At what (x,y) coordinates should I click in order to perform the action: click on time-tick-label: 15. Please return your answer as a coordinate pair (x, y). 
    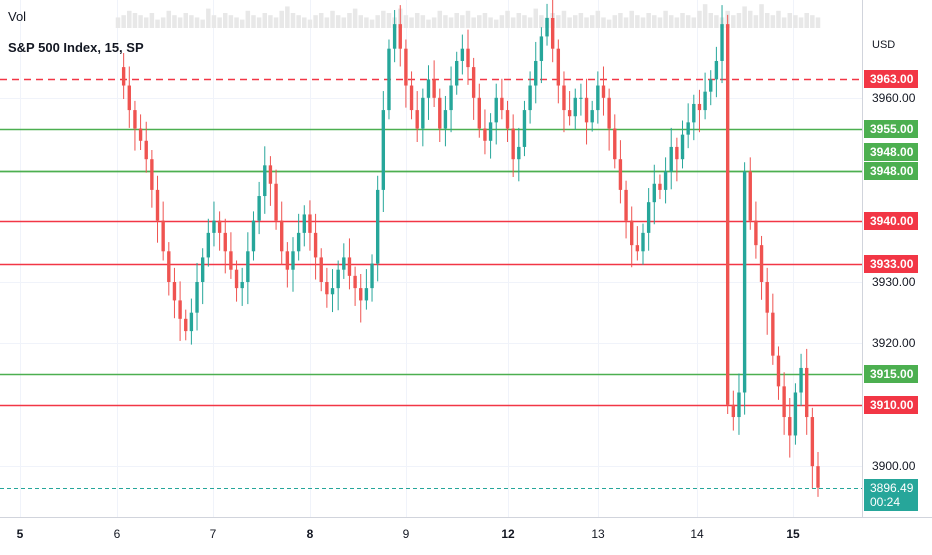
    Looking at the image, I should click on (793, 534).